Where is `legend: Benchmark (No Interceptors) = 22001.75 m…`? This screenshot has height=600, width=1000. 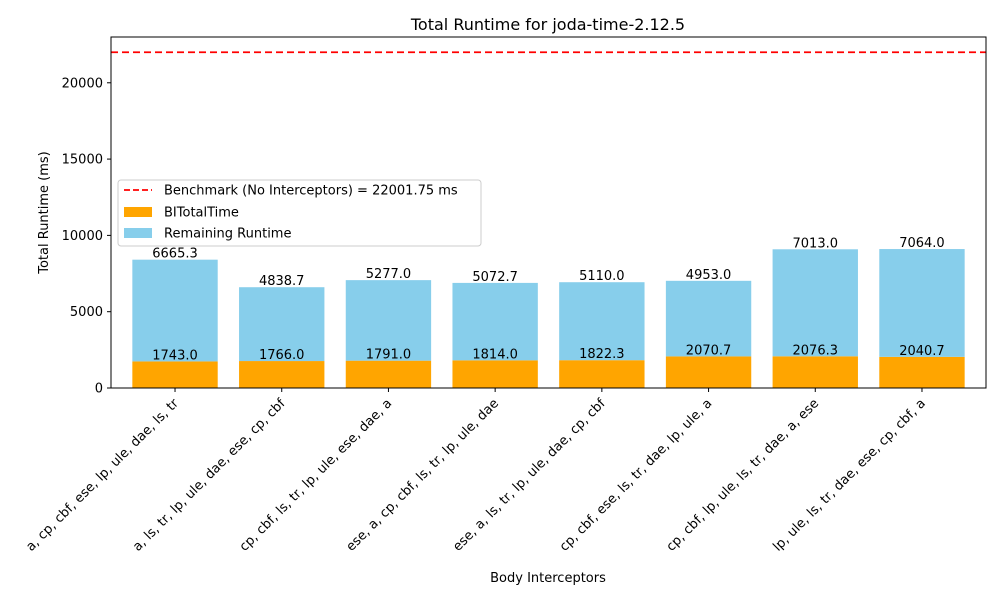
legend: Benchmark (No Interceptors) = 22001.75 m… is located at coordinates (299, 213).